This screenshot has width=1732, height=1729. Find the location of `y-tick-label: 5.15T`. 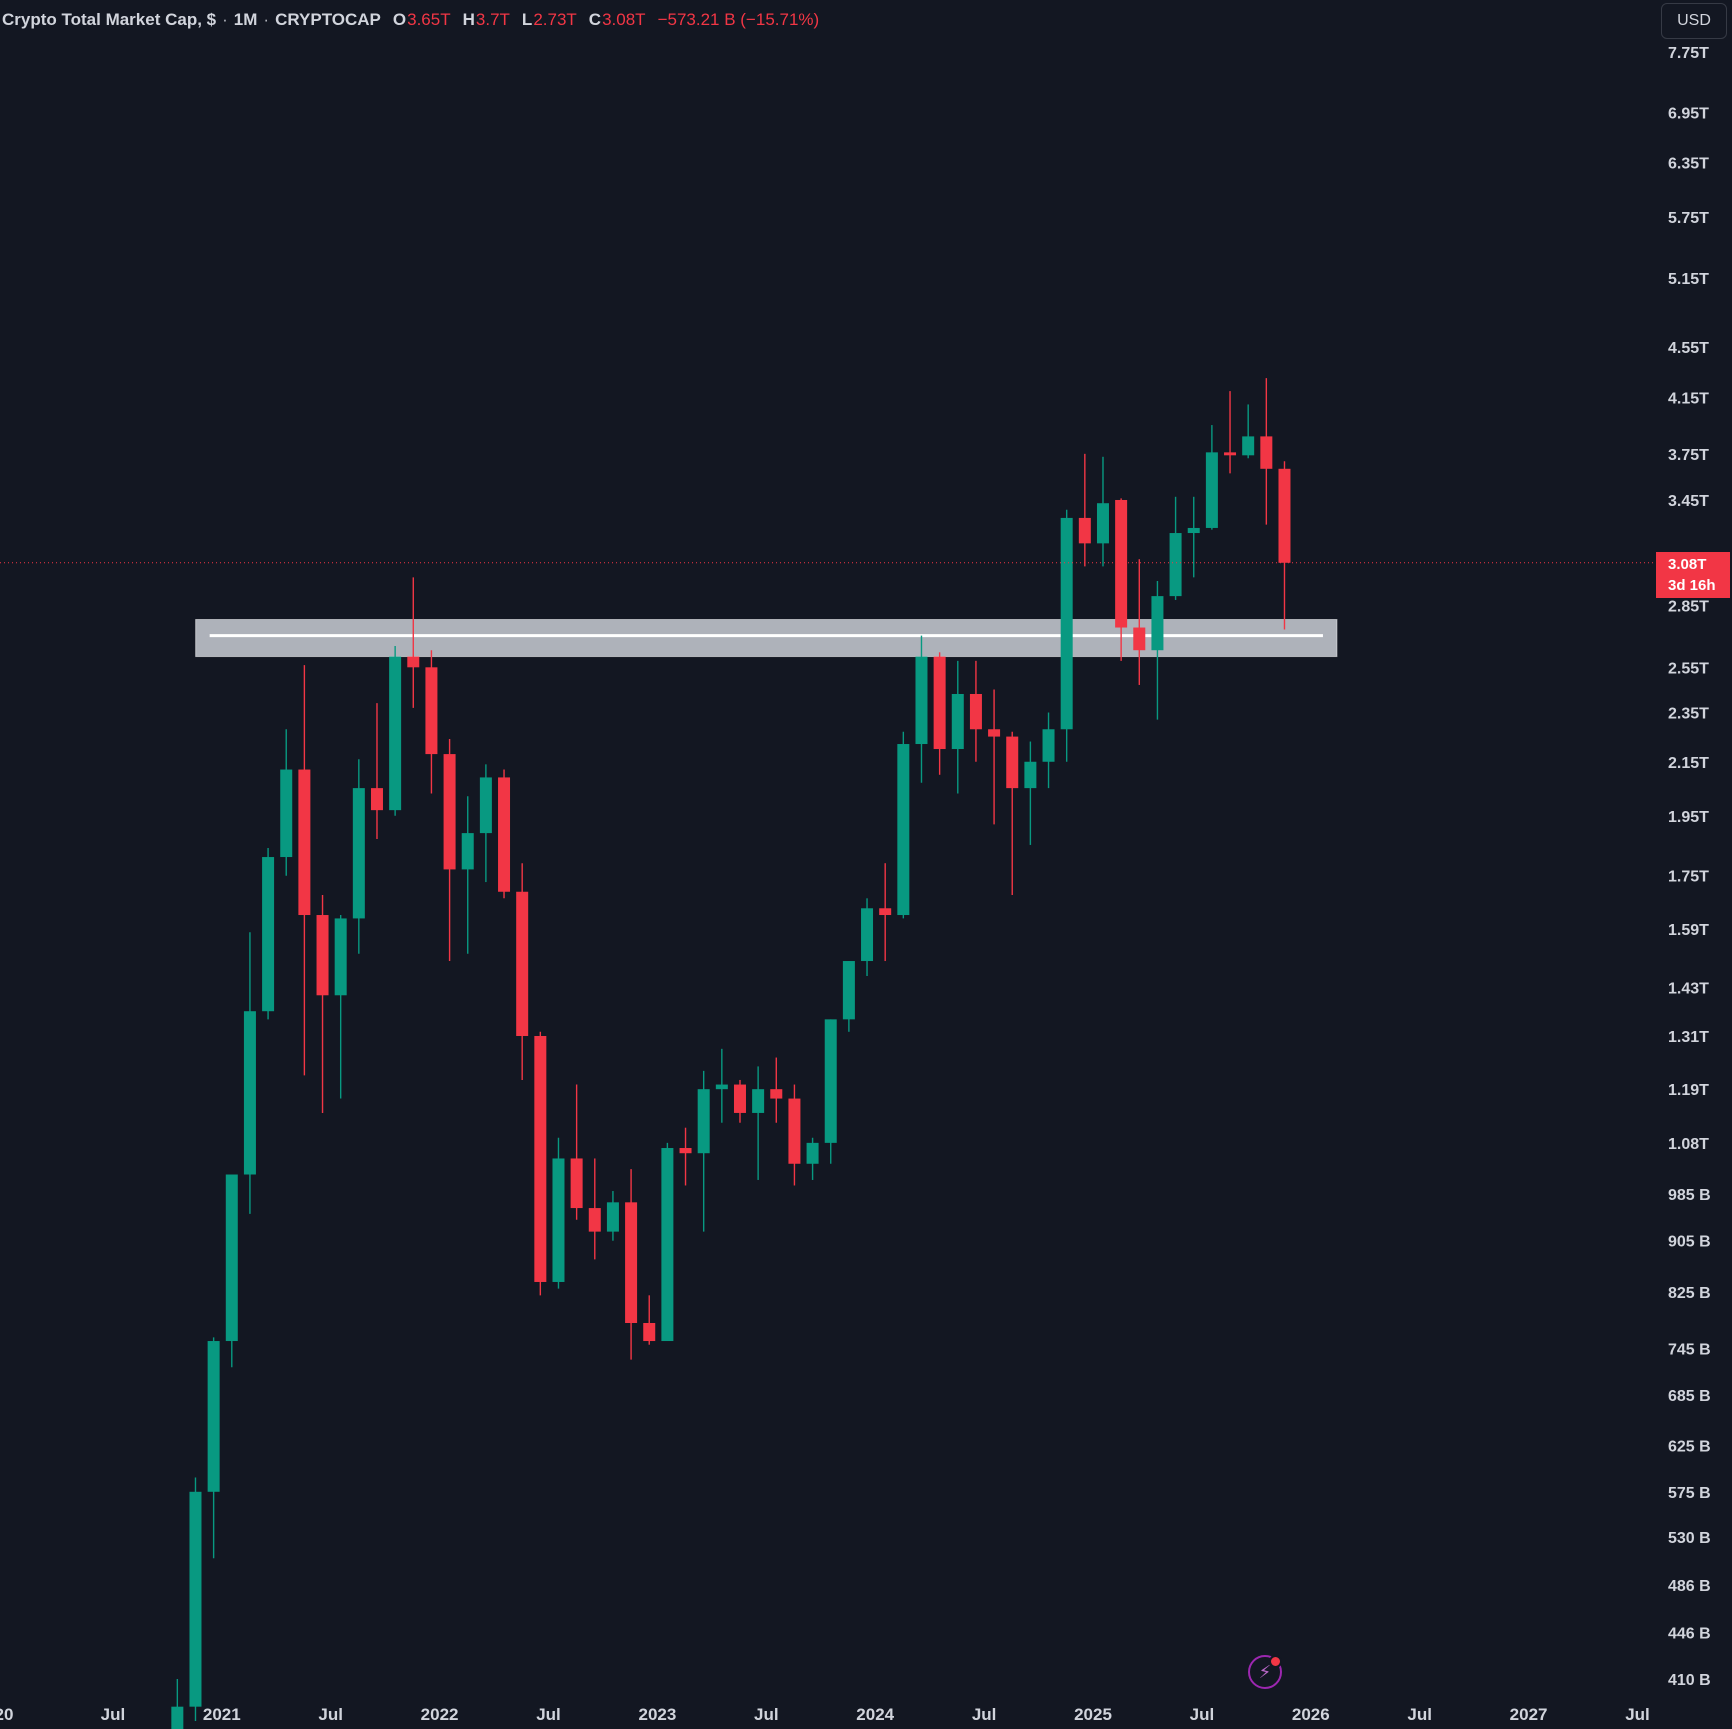

y-tick-label: 5.15T is located at coordinates (1688, 279).